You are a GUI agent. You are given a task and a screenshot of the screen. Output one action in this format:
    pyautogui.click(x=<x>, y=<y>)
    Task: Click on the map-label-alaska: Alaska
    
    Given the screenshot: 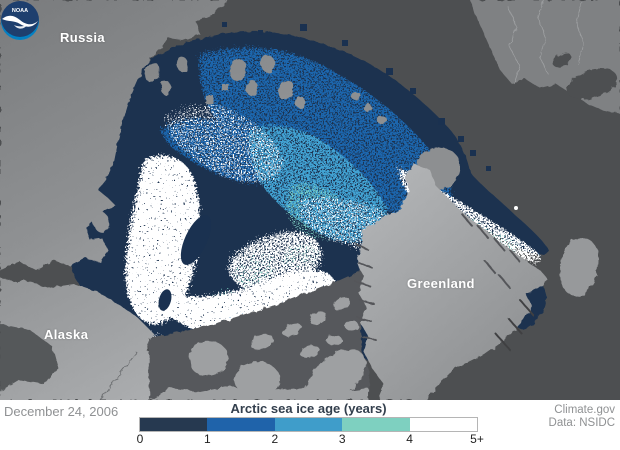 What is the action you would take?
    pyautogui.click(x=66, y=334)
    